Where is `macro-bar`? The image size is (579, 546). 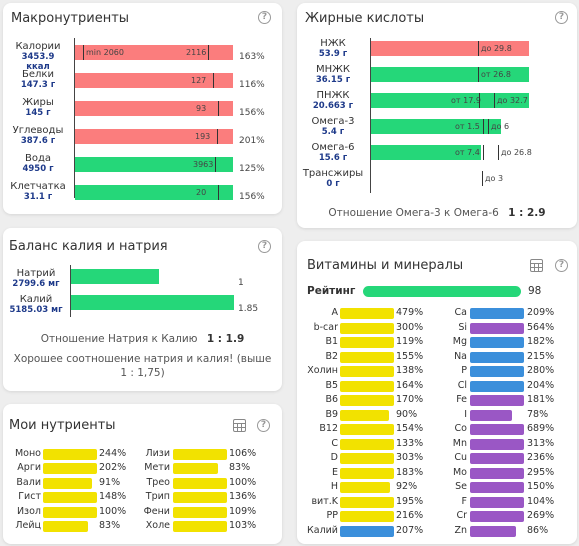 macro-bar is located at coordinates (154, 164).